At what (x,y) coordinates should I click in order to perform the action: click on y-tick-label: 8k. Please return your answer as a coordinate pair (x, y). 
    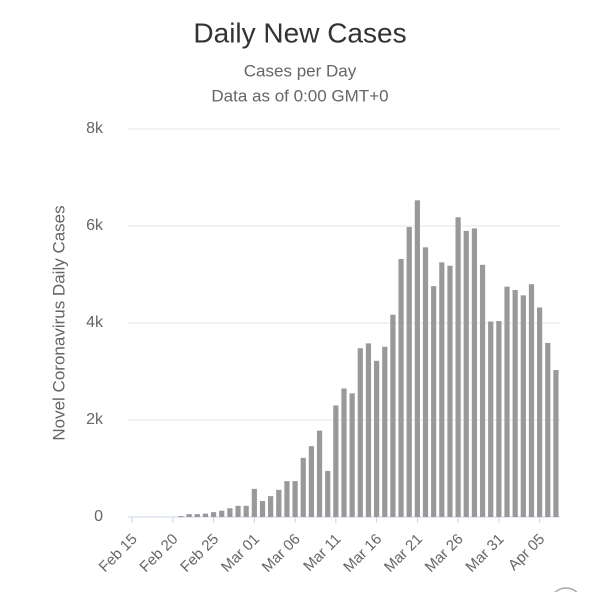
    Looking at the image, I should click on (95, 128).